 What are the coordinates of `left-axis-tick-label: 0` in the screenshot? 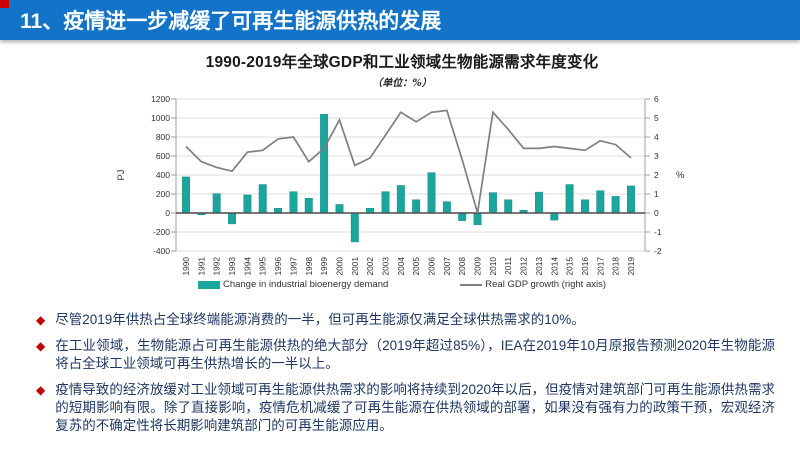 It's located at (167, 213).